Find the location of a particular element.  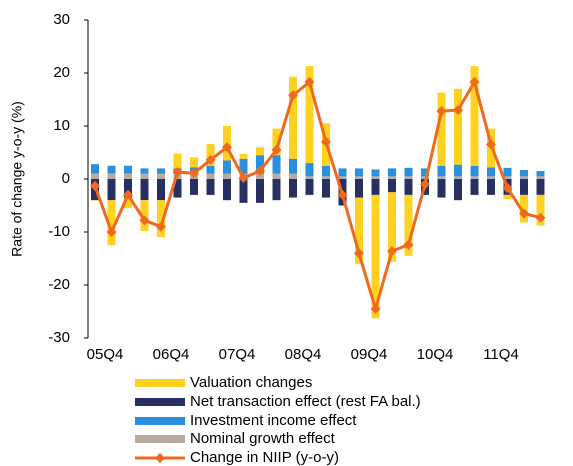

legend-label: Valuation changes is located at coordinates (251, 382).